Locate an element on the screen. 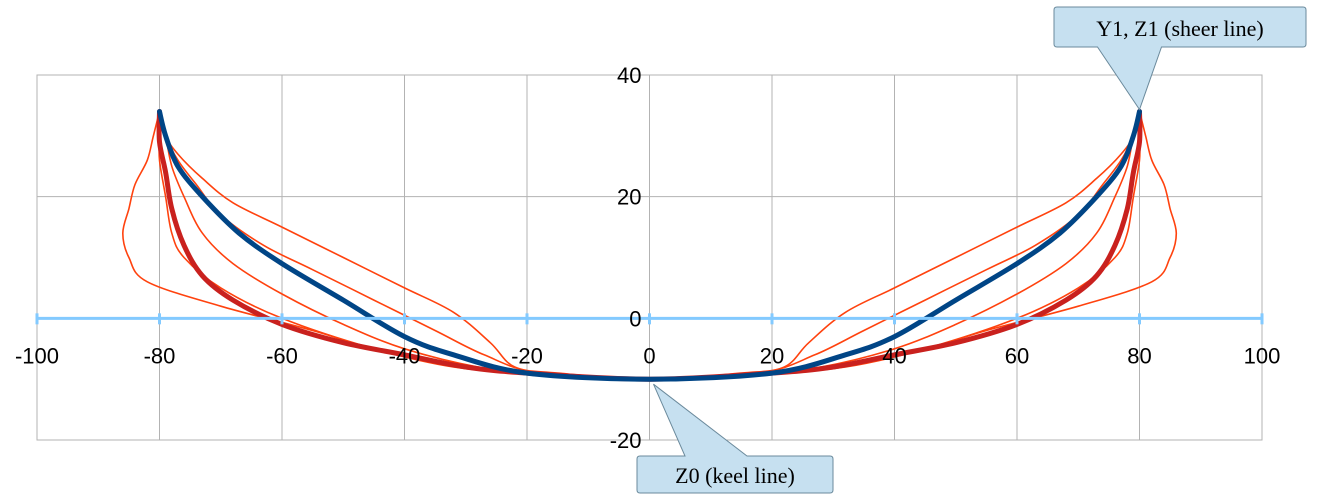  callout-keel-line: Z0 (keel line) is located at coordinates (735, 438).